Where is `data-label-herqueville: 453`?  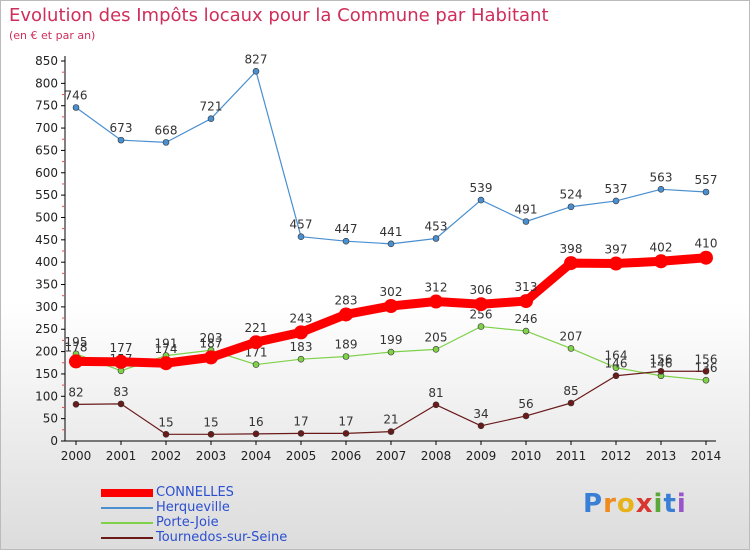
data-label-herqueville: 453 is located at coordinates (436, 226).